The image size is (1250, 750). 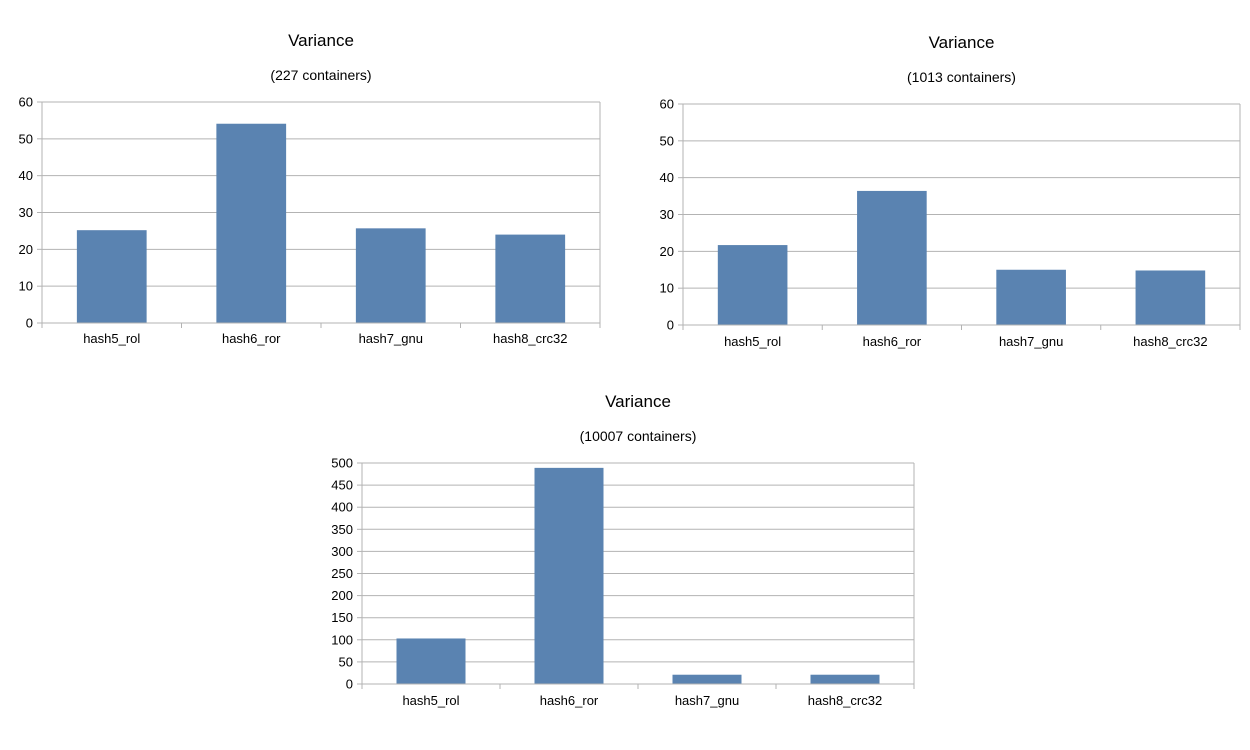 I want to click on y-tick-label: 350, so click(x=342, y=529).